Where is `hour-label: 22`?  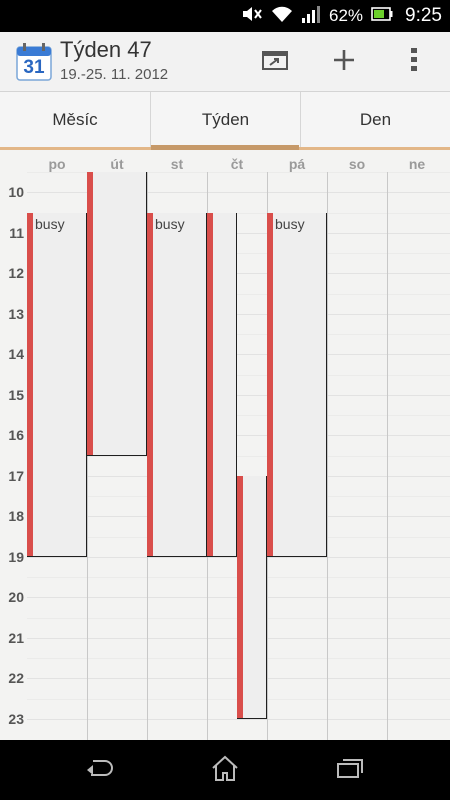
hour-label: 22 is located at coordinates (16, 678).